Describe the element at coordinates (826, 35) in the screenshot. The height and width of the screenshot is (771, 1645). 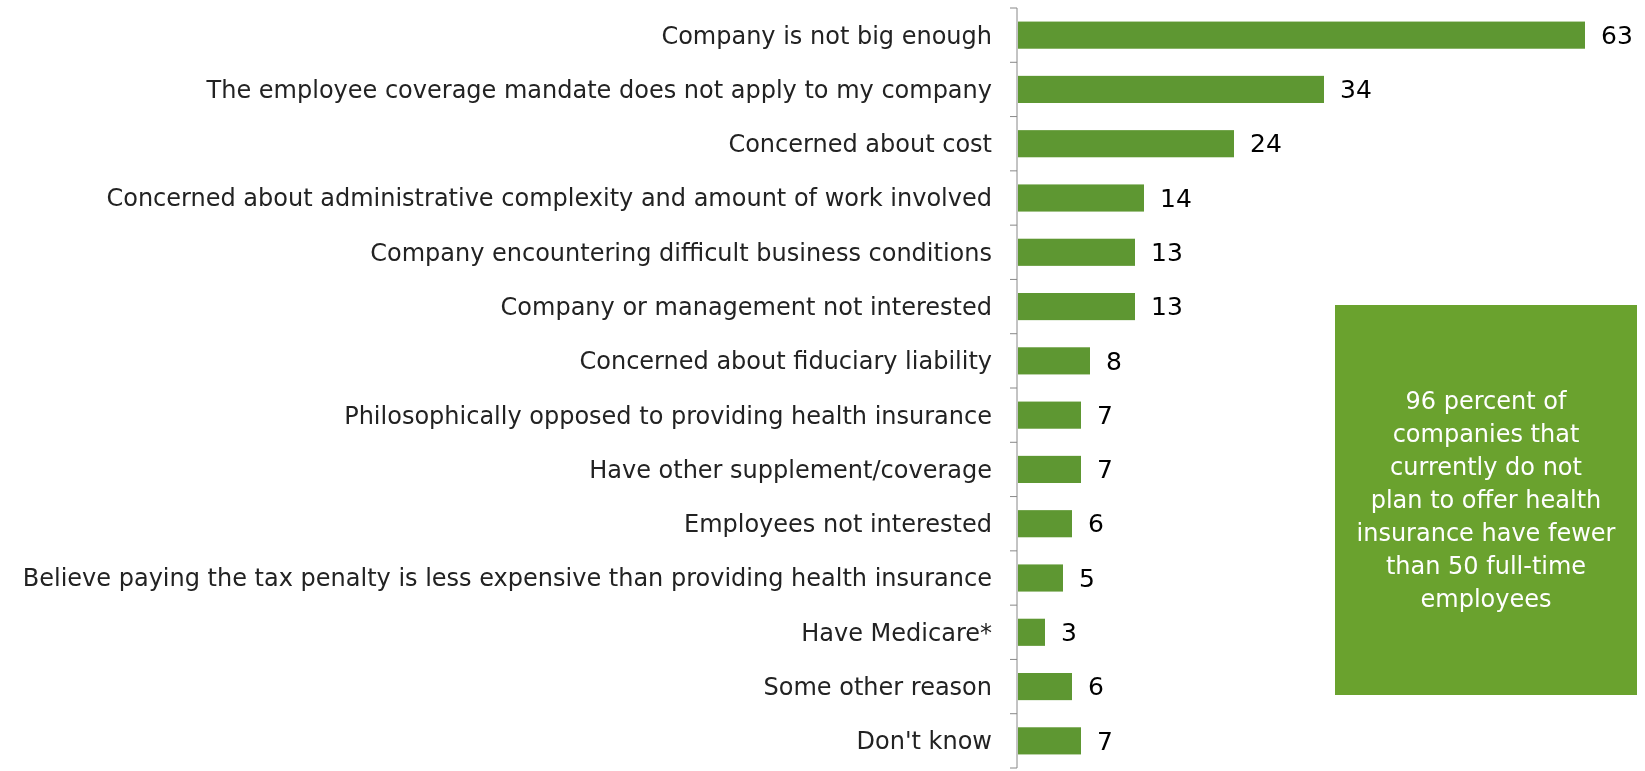
I see `y-tick-label: Company is not big enough` at that location.